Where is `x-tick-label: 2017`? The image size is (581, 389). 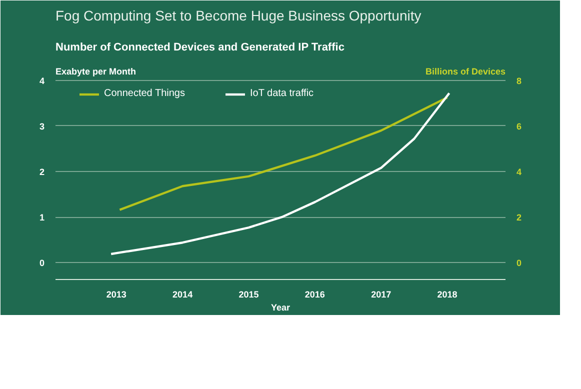
x-tick-label: 2017 is located at coordinates (381, 295).